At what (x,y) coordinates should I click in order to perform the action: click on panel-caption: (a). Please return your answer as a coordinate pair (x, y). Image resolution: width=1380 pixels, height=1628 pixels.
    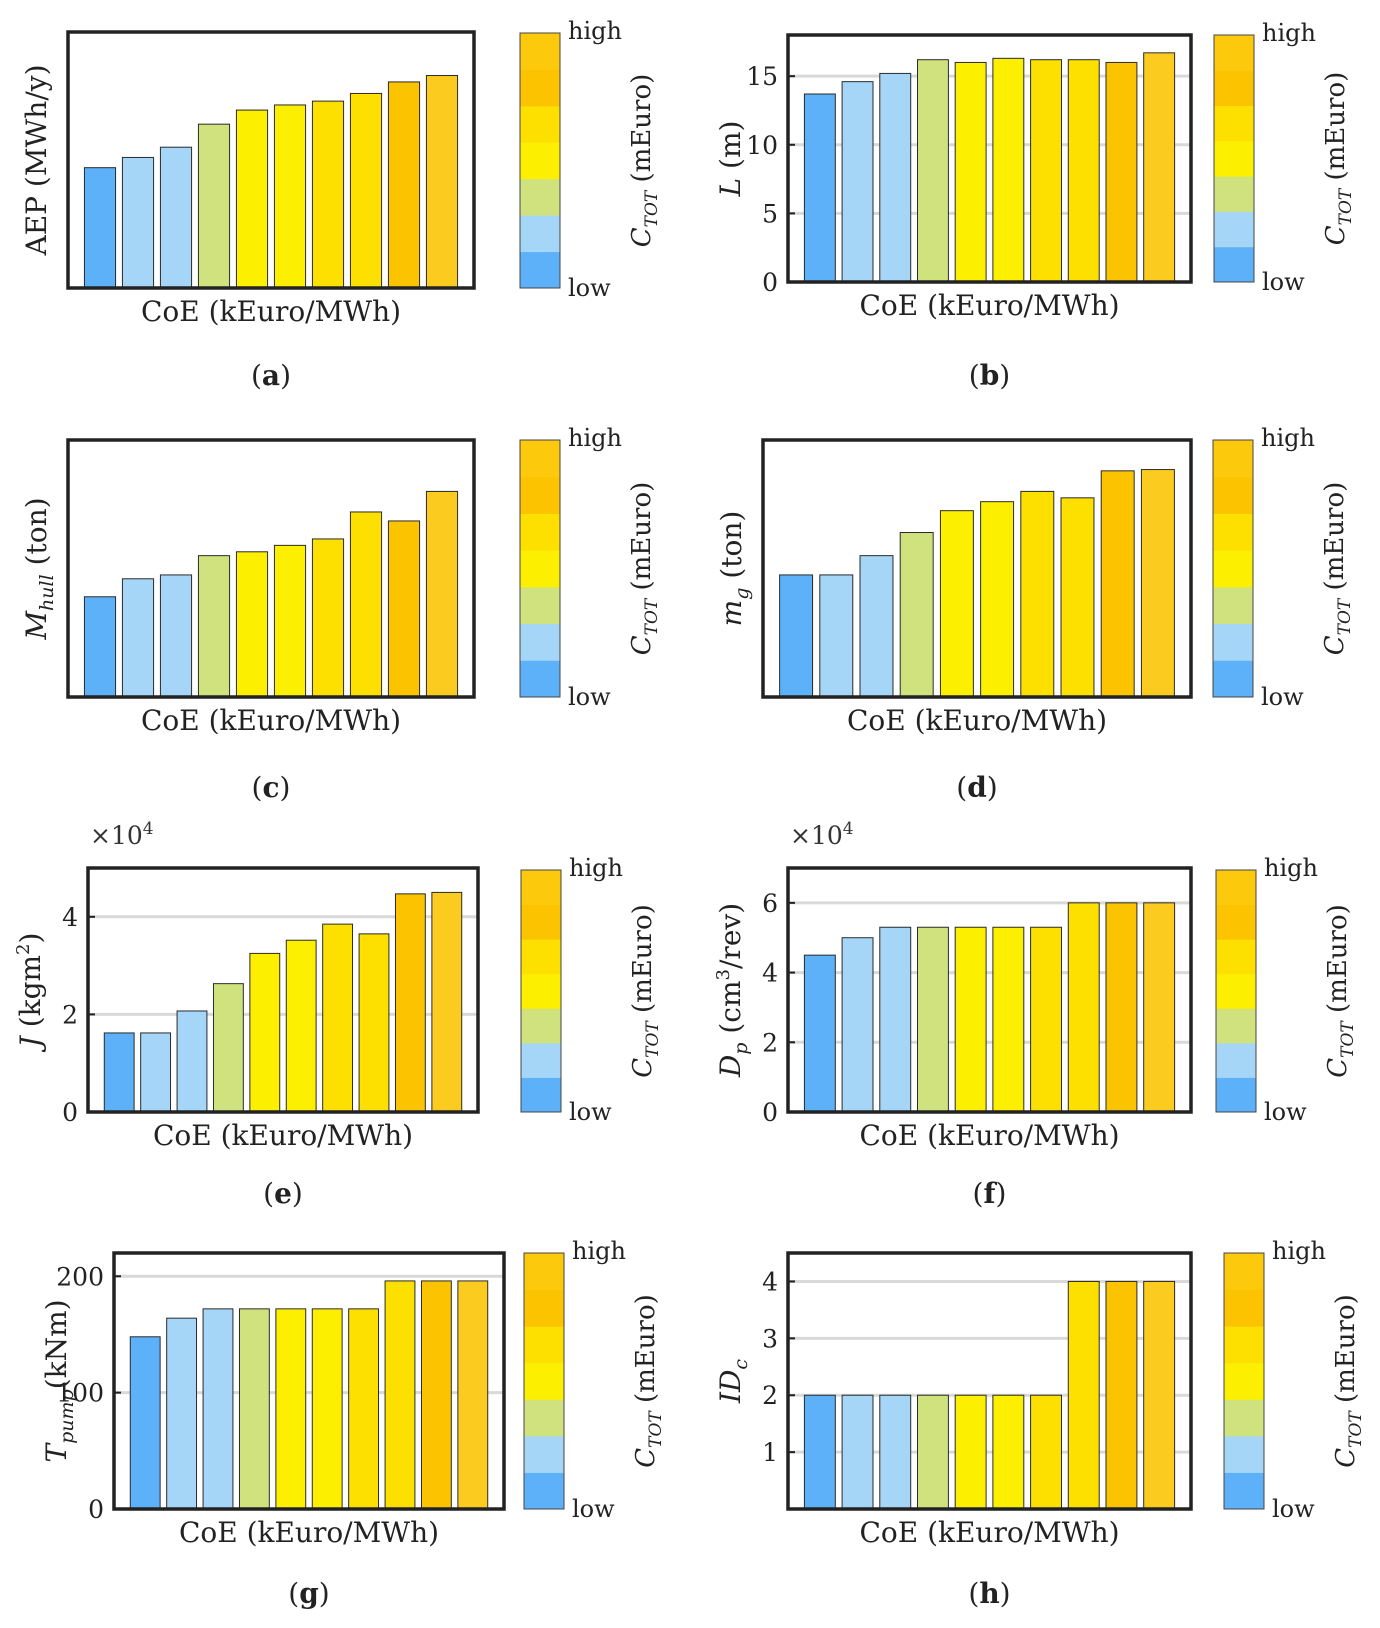
    Looking at the image, I should click on (271, 375).